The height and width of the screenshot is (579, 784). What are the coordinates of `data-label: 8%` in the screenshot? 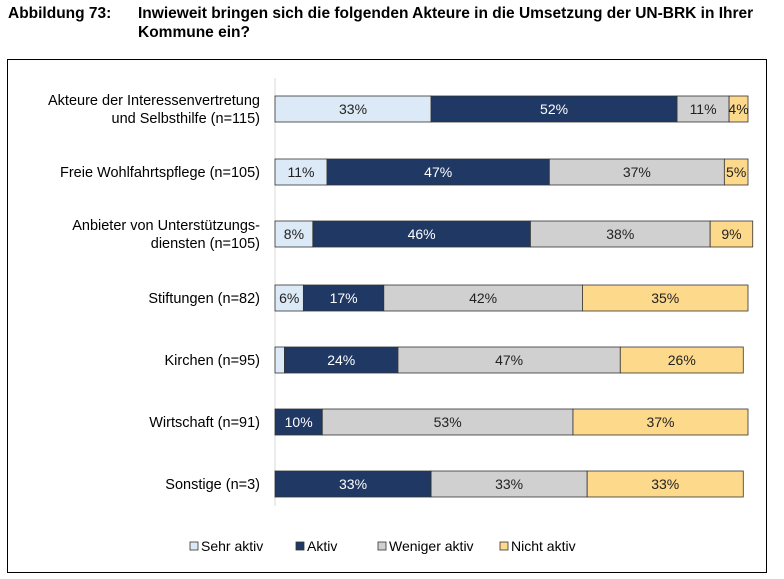 It's located at (294, 234).